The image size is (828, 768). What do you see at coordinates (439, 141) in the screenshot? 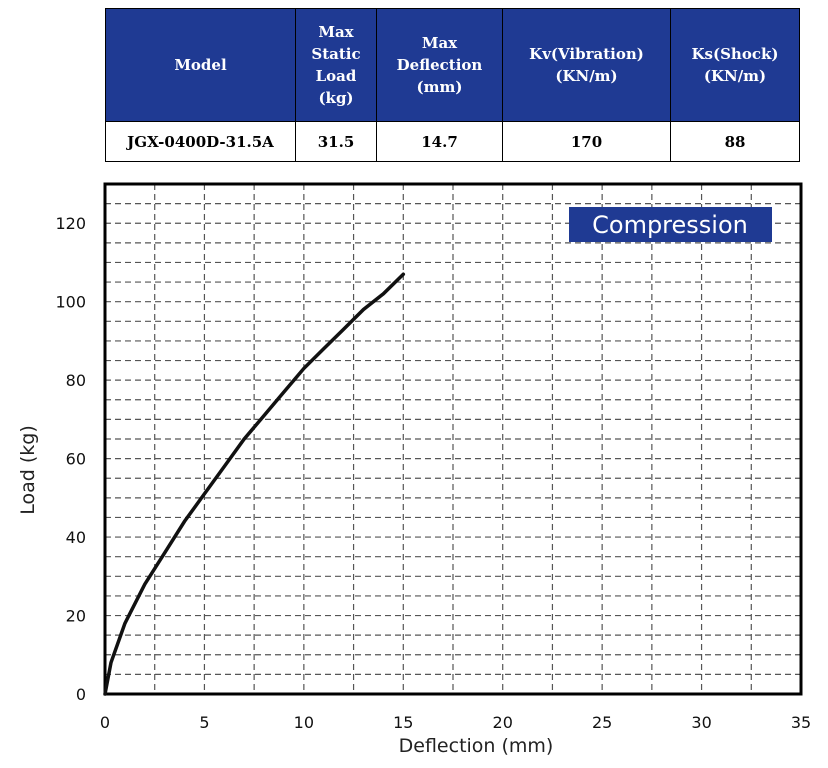
I see `cell-max-deflection: 14.7` at bounding box center [439, 141].